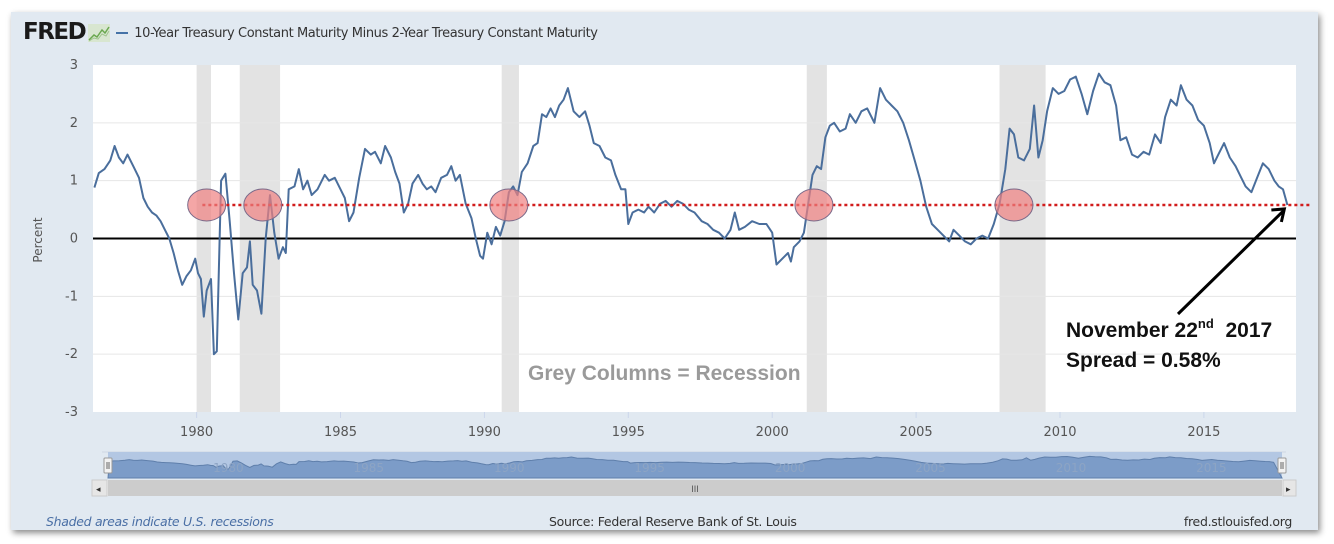  I want to click on scroll-left-button, so click(99, 488).